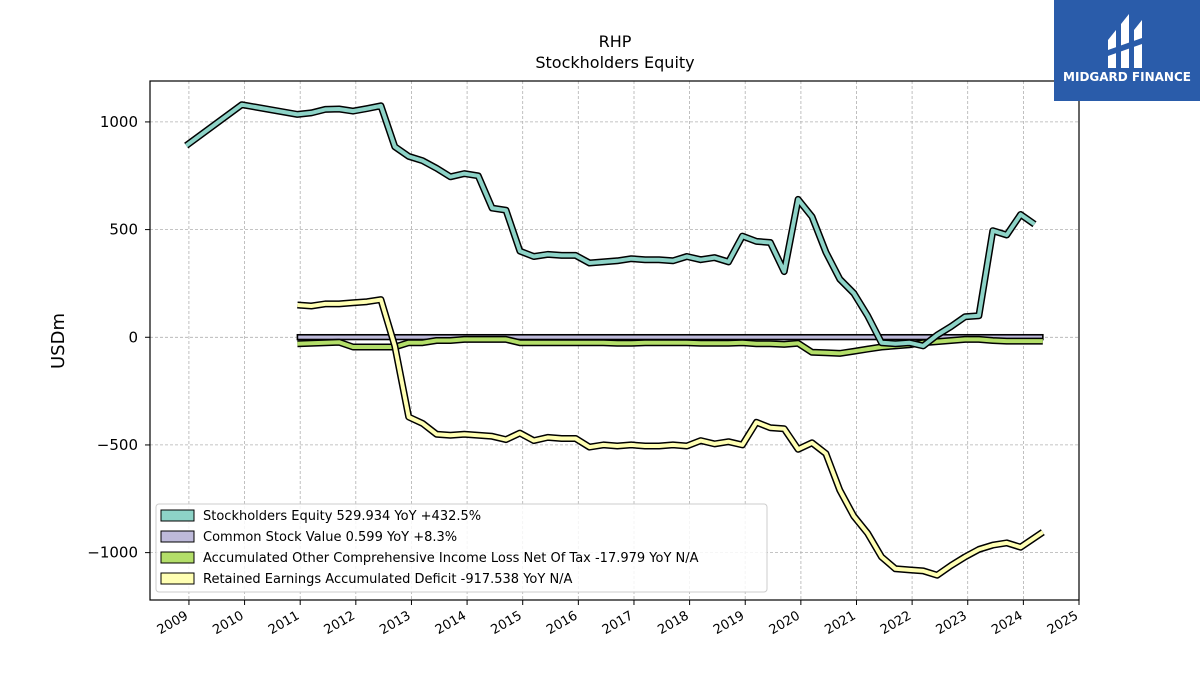  What do you see at coordinates (123, 230) in the screenshot?
I see `y-tick-label: 500` at bounding box center [123, 230].